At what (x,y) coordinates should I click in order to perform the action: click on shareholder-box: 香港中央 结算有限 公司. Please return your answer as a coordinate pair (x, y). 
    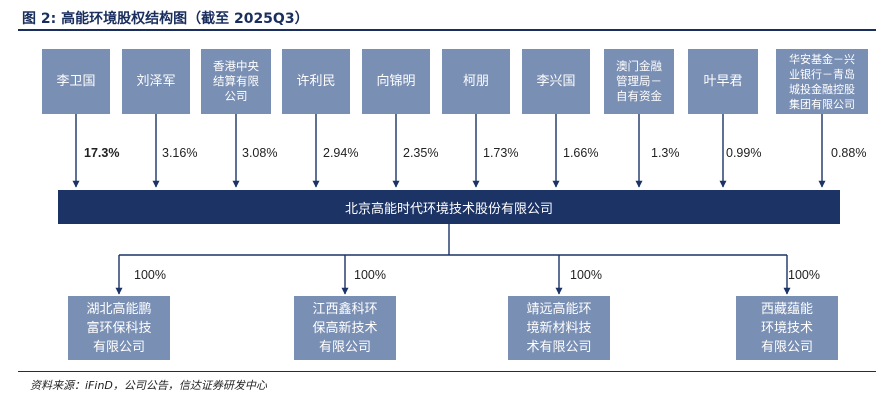
    Looking at the image, I should click on (236, 81).